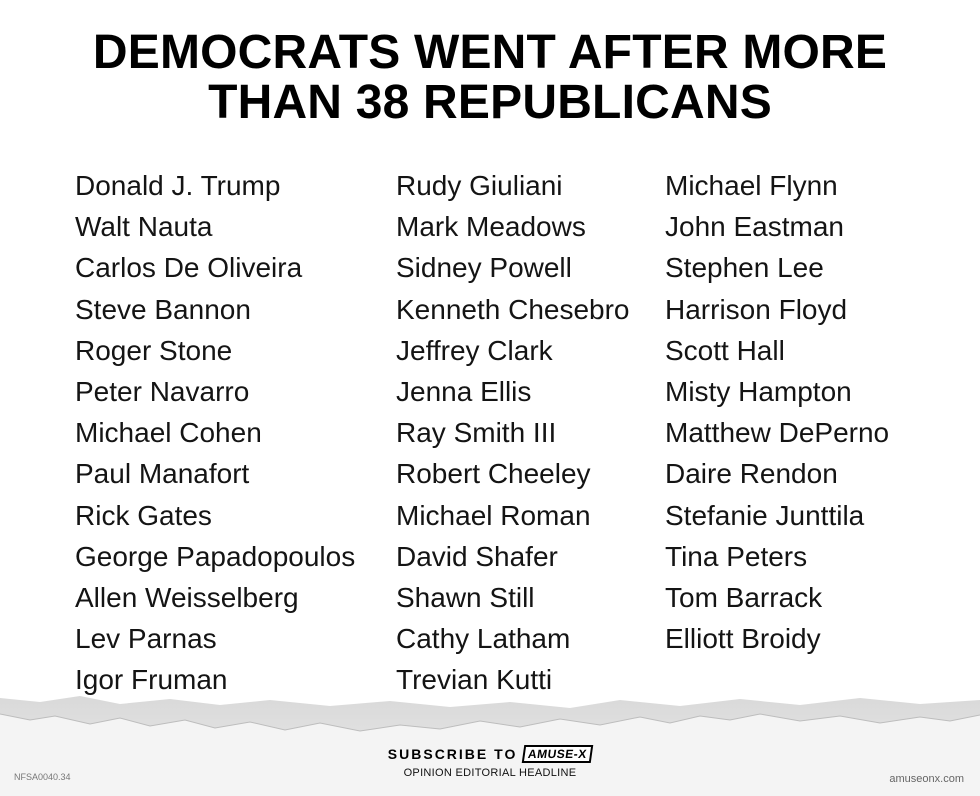 The image size is (980, 796). I want to click on name-item: Harrison Floyd, so click(756, 309).